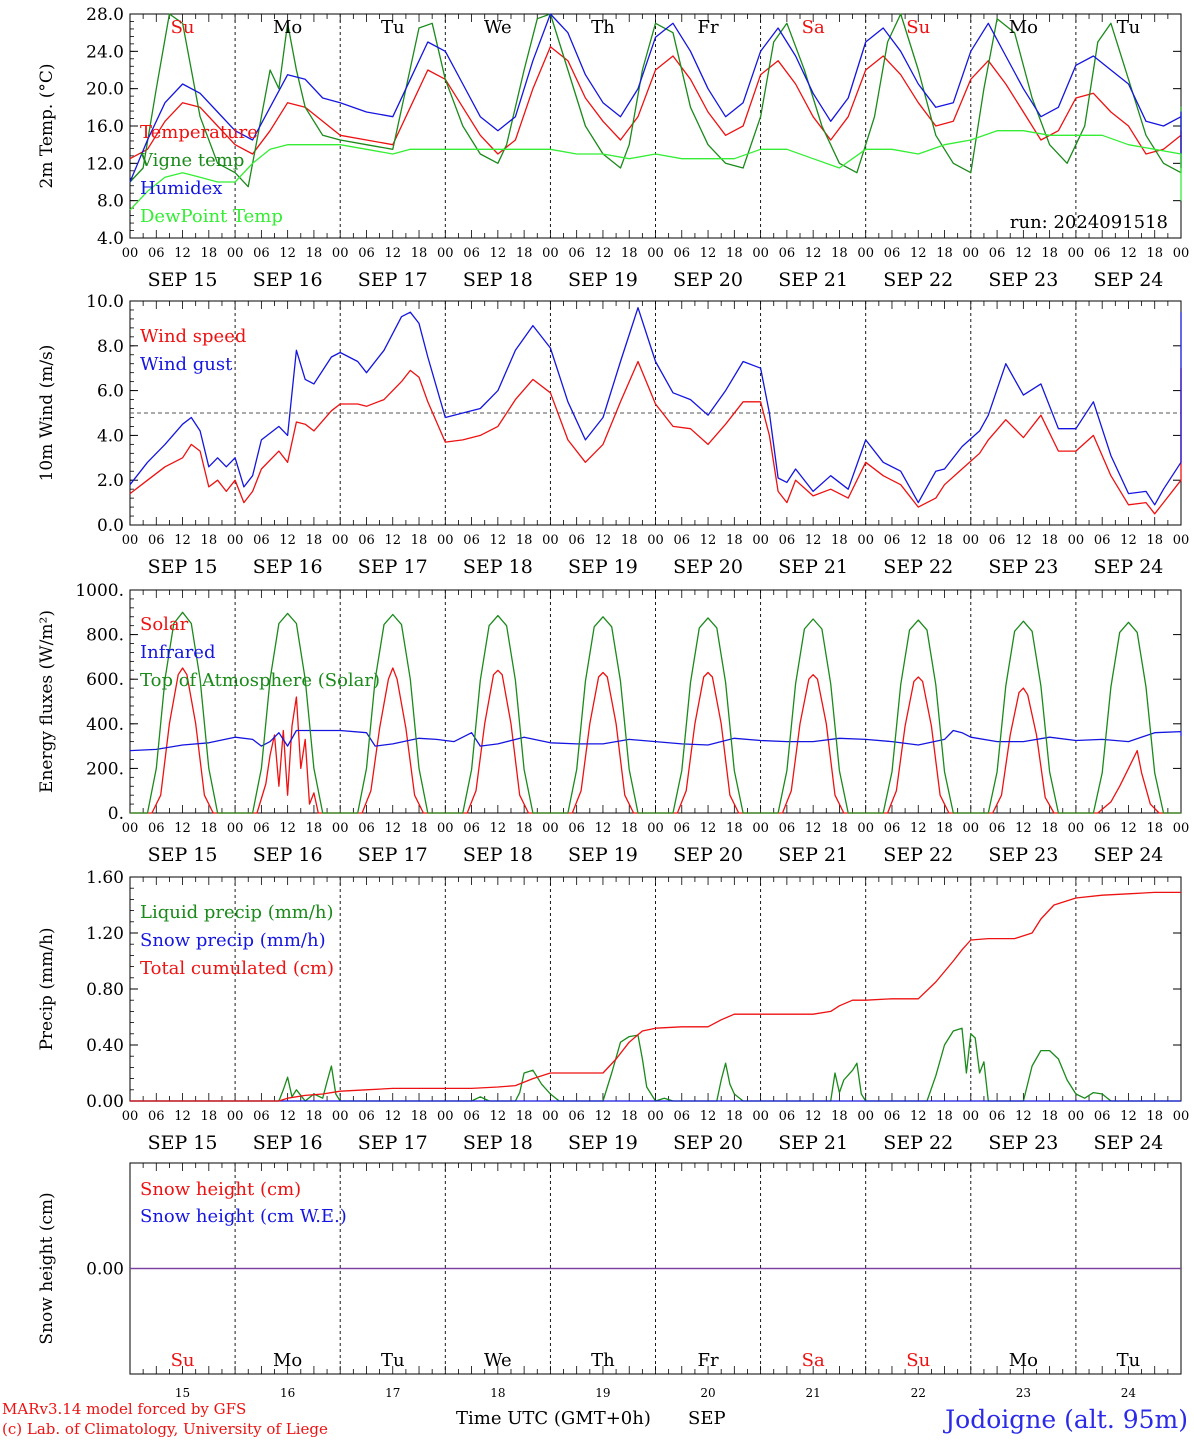 The height and width of the screenshot is (1440, 1194). What do you see at coordinates (105, 164) in the screenshot?
I see `y-tick-label: 12.0` at bounding box center [105, 164].